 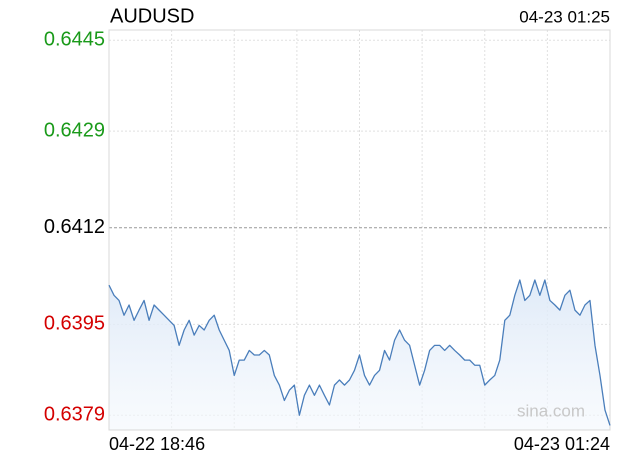 I want to click on x-tick-label: 04-22 18:46, so click(x=157, y=444).